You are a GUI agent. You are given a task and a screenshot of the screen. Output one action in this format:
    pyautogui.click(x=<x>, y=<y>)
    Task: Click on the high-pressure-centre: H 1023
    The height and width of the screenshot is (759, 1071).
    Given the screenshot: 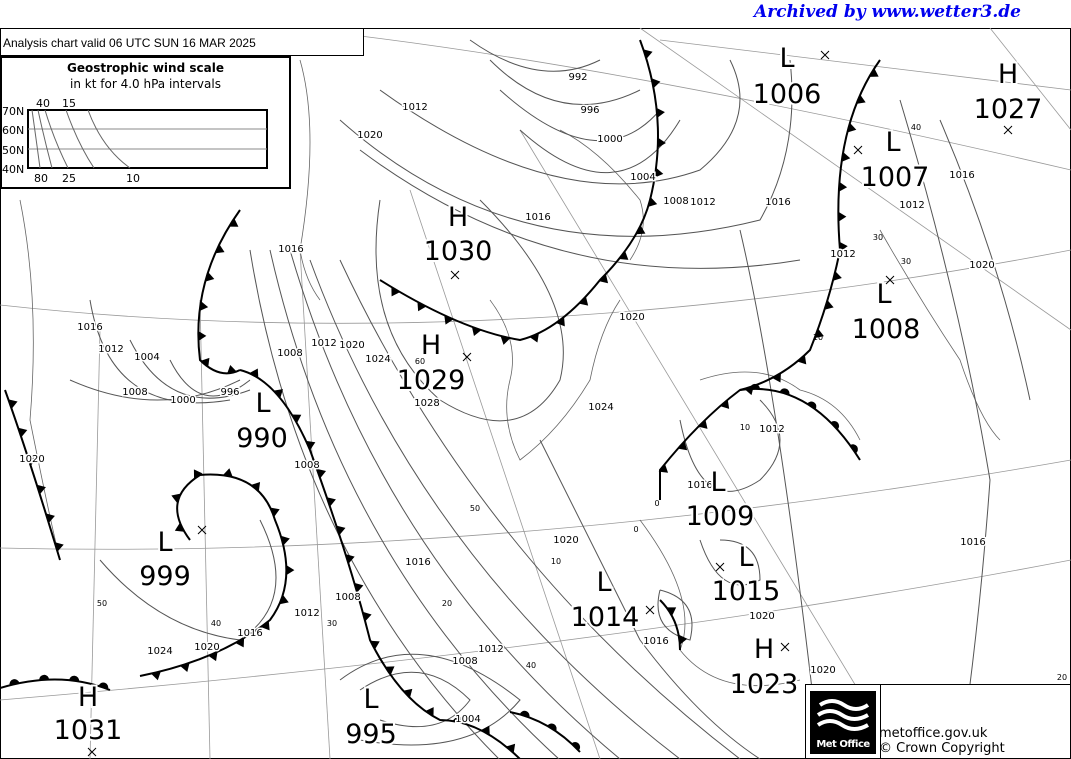 What is the action you would take?
    pyautogui.click(x=764, y=667)
    